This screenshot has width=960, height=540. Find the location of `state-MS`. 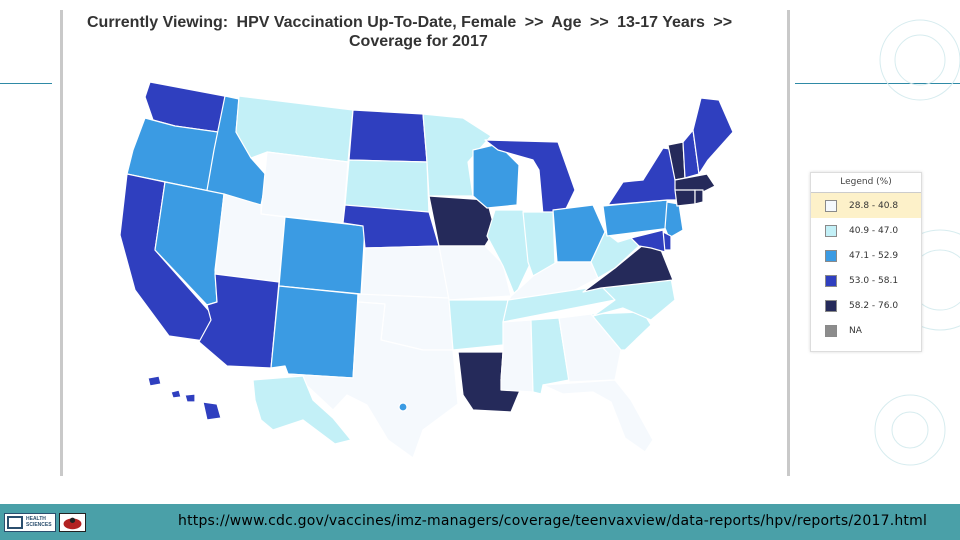

state-MS is located at coordinates (517, 356).